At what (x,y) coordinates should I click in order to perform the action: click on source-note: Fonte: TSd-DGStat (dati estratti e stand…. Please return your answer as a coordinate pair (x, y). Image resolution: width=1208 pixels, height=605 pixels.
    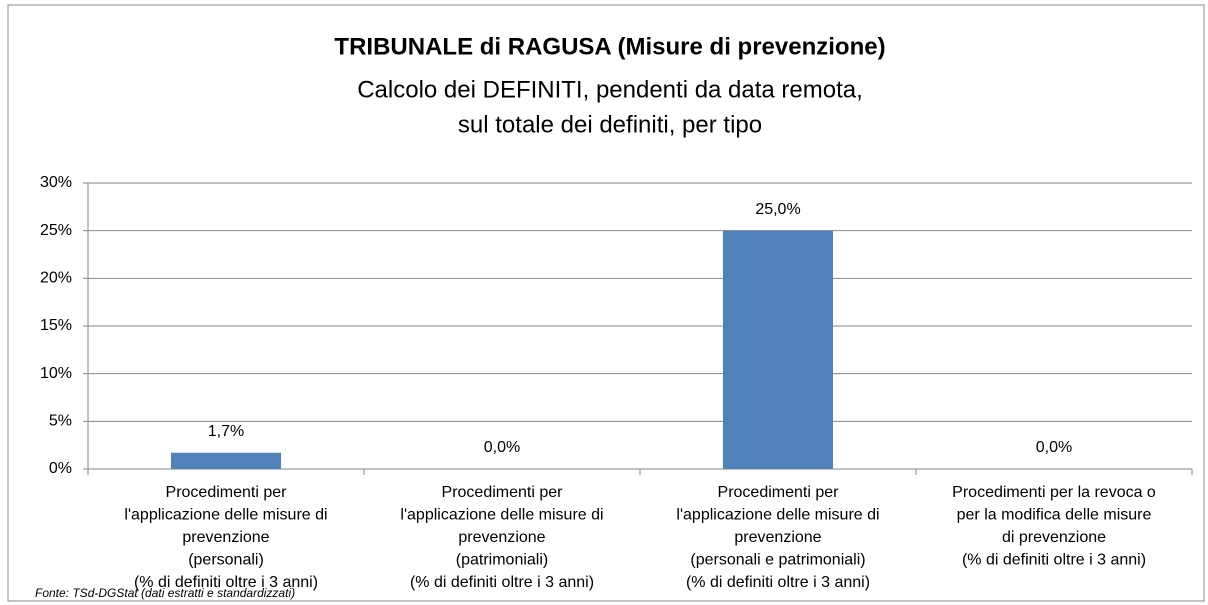
    Looking at the image, I should click on (165, 593).